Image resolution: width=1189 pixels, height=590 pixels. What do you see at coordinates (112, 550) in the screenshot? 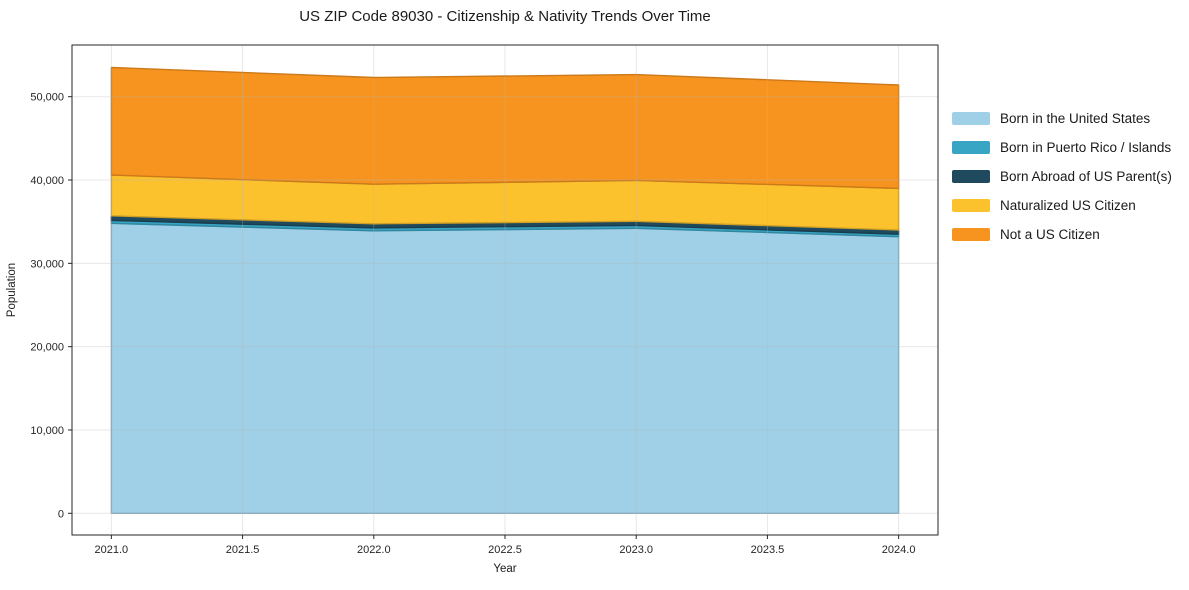
I see `x-tick-label-0: 2021.0` at bounding box center [112, 550].